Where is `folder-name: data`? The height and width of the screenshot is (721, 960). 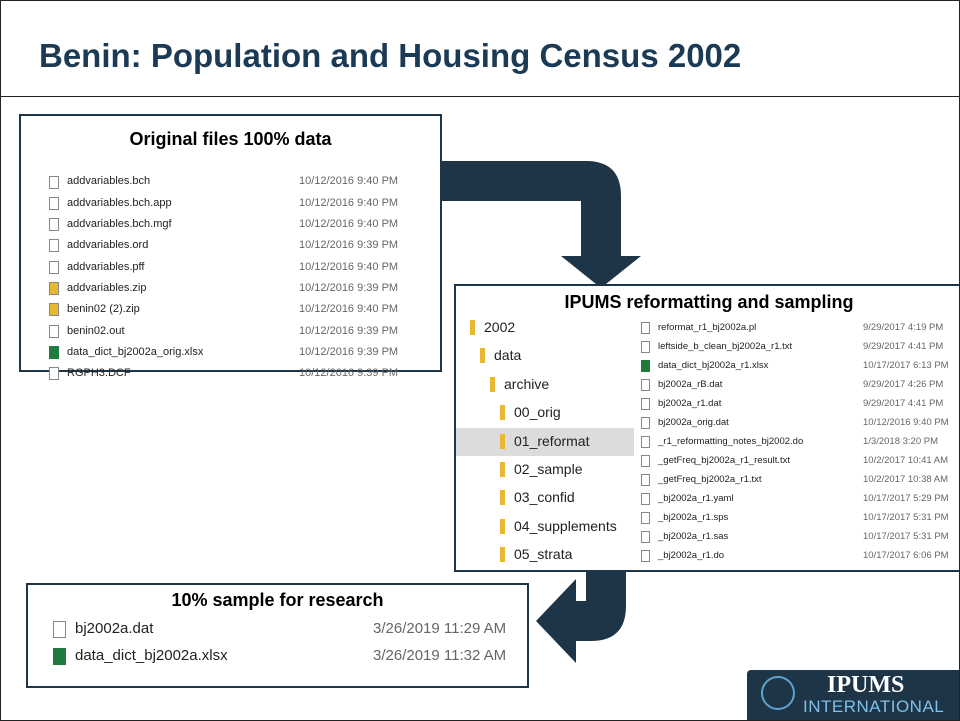 folder-name: data is located at coordinates (508, 355).